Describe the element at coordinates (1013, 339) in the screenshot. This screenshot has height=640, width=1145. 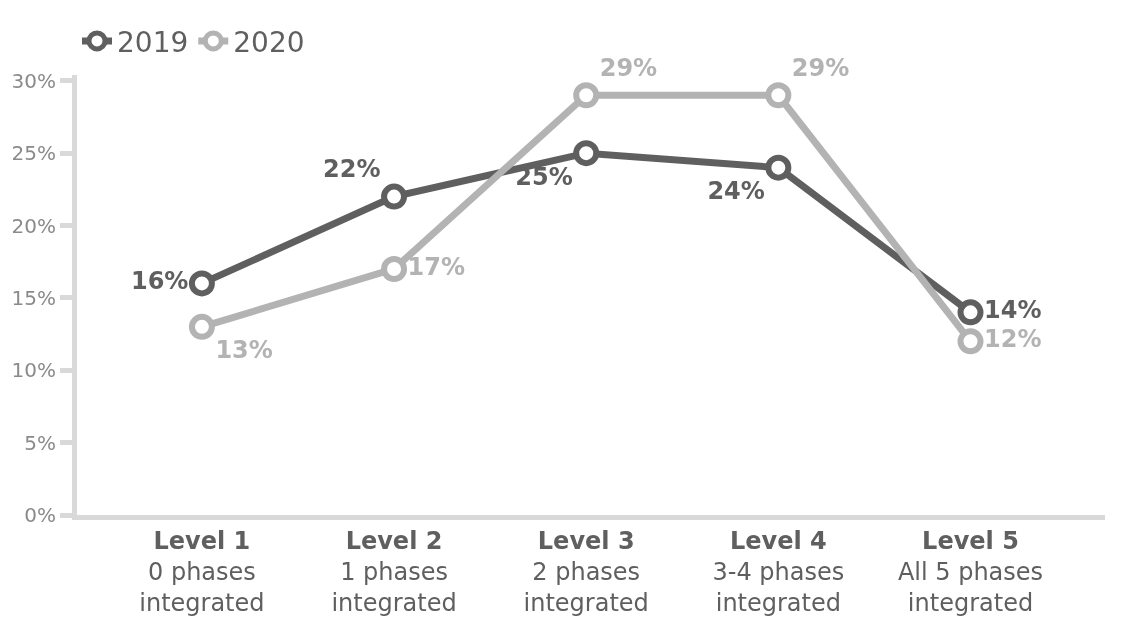
I see `data-label: 12%` at that location.